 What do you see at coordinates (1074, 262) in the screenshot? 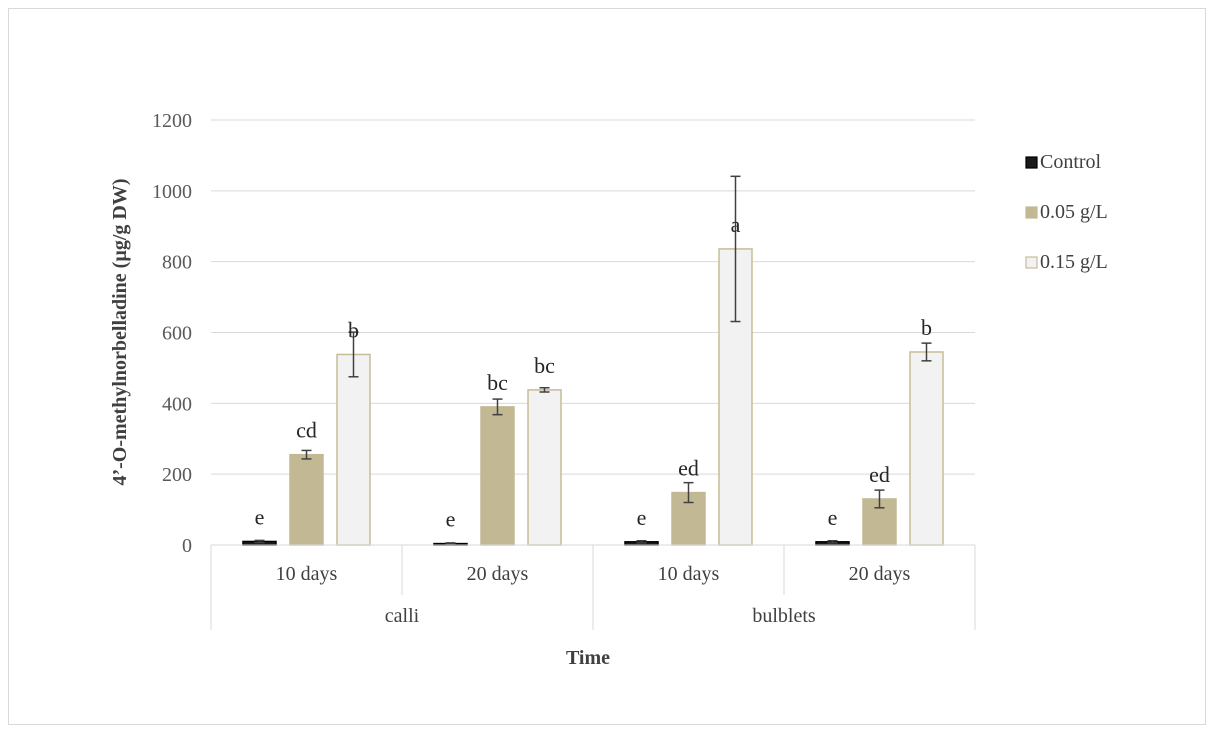
I see `legend-label: 0.15 g/L` at bounding box center [1074, 262].